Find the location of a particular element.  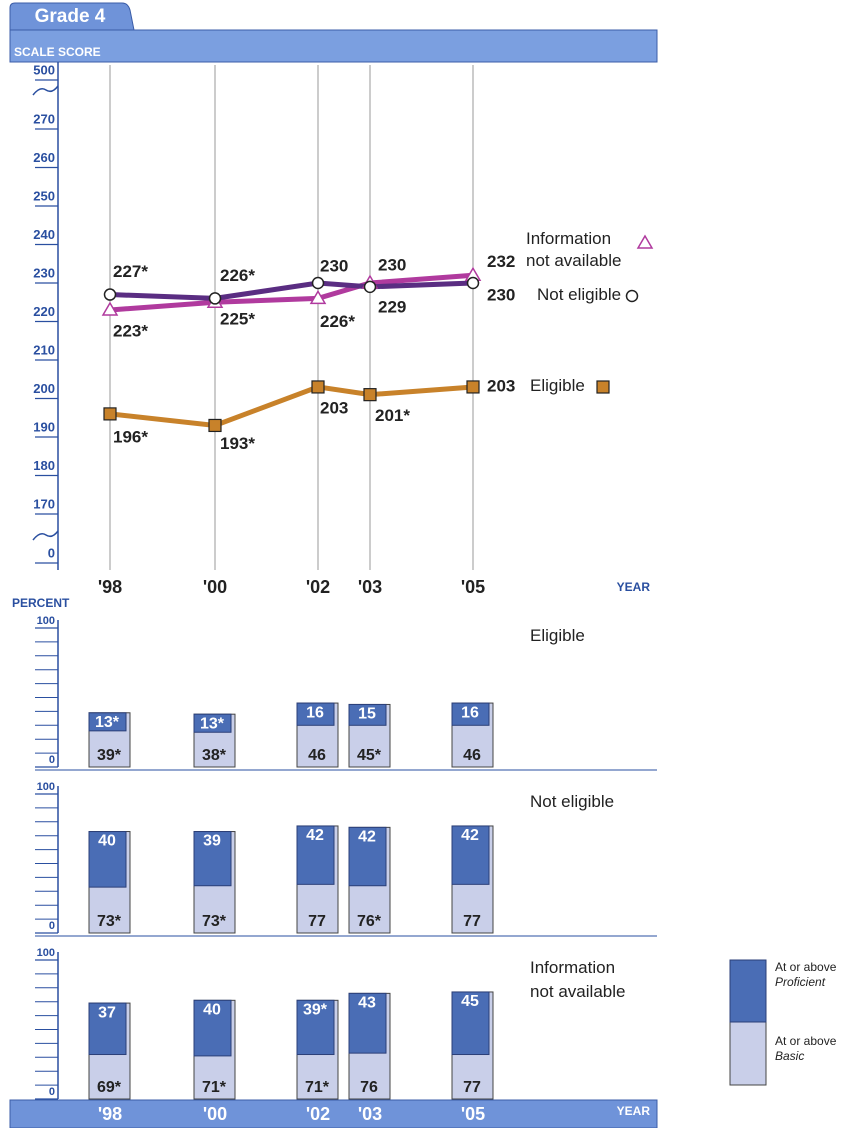

panel-title: Not eligible is located at coordinates (572, 801).